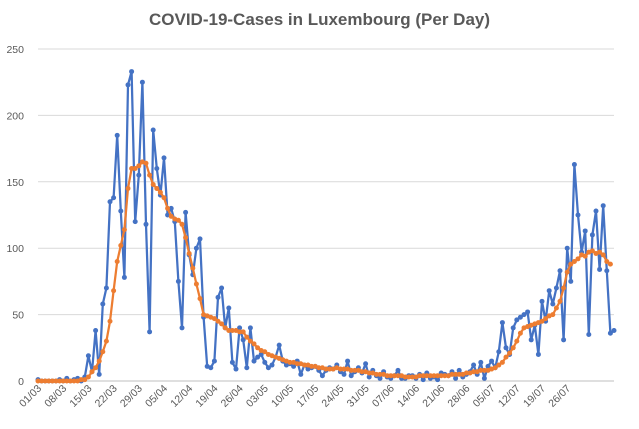 The image size is (639, 429). Describe the element at coordinates (358, 396) in the screenshot. I see `x-tick-label: 31/05` at that location.